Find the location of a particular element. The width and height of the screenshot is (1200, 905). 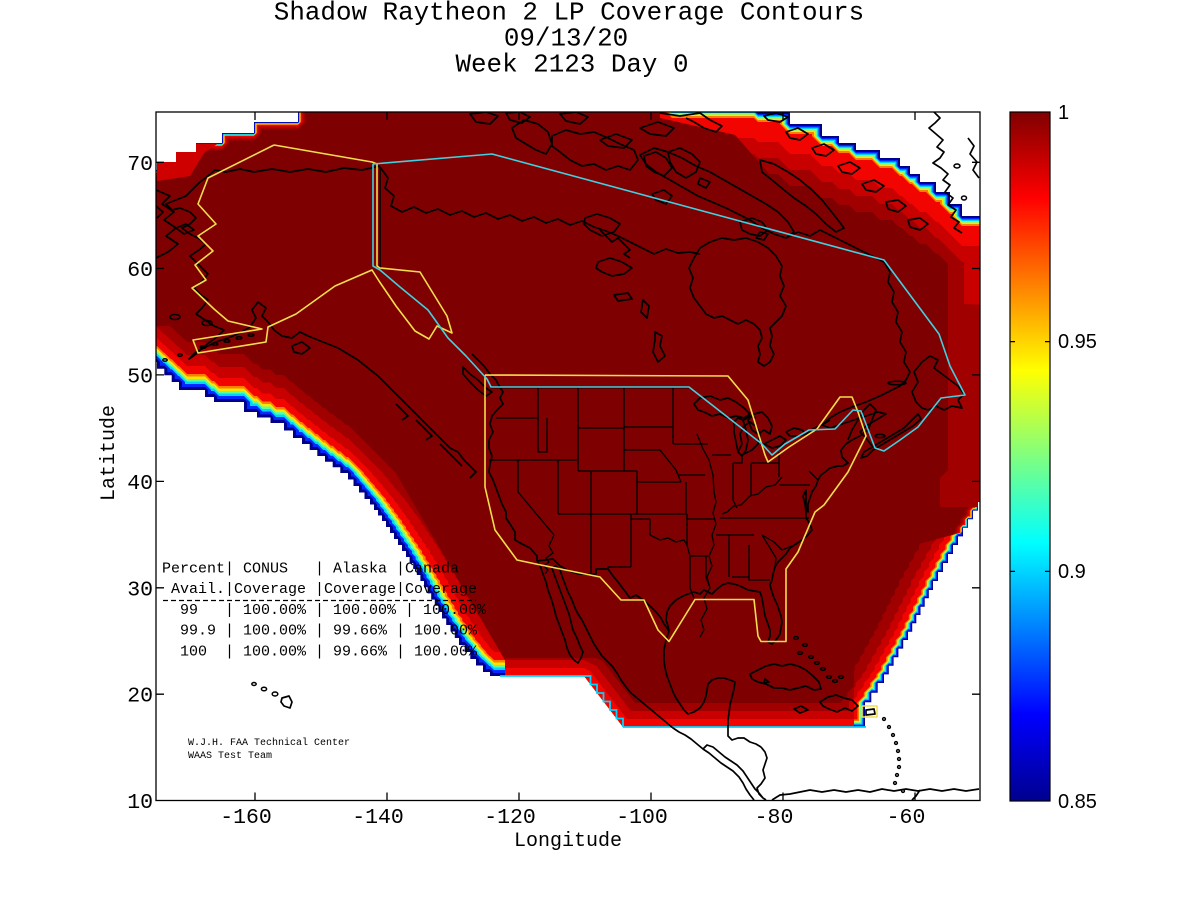

svg-text: 20 is located at coordinates (140, 697).